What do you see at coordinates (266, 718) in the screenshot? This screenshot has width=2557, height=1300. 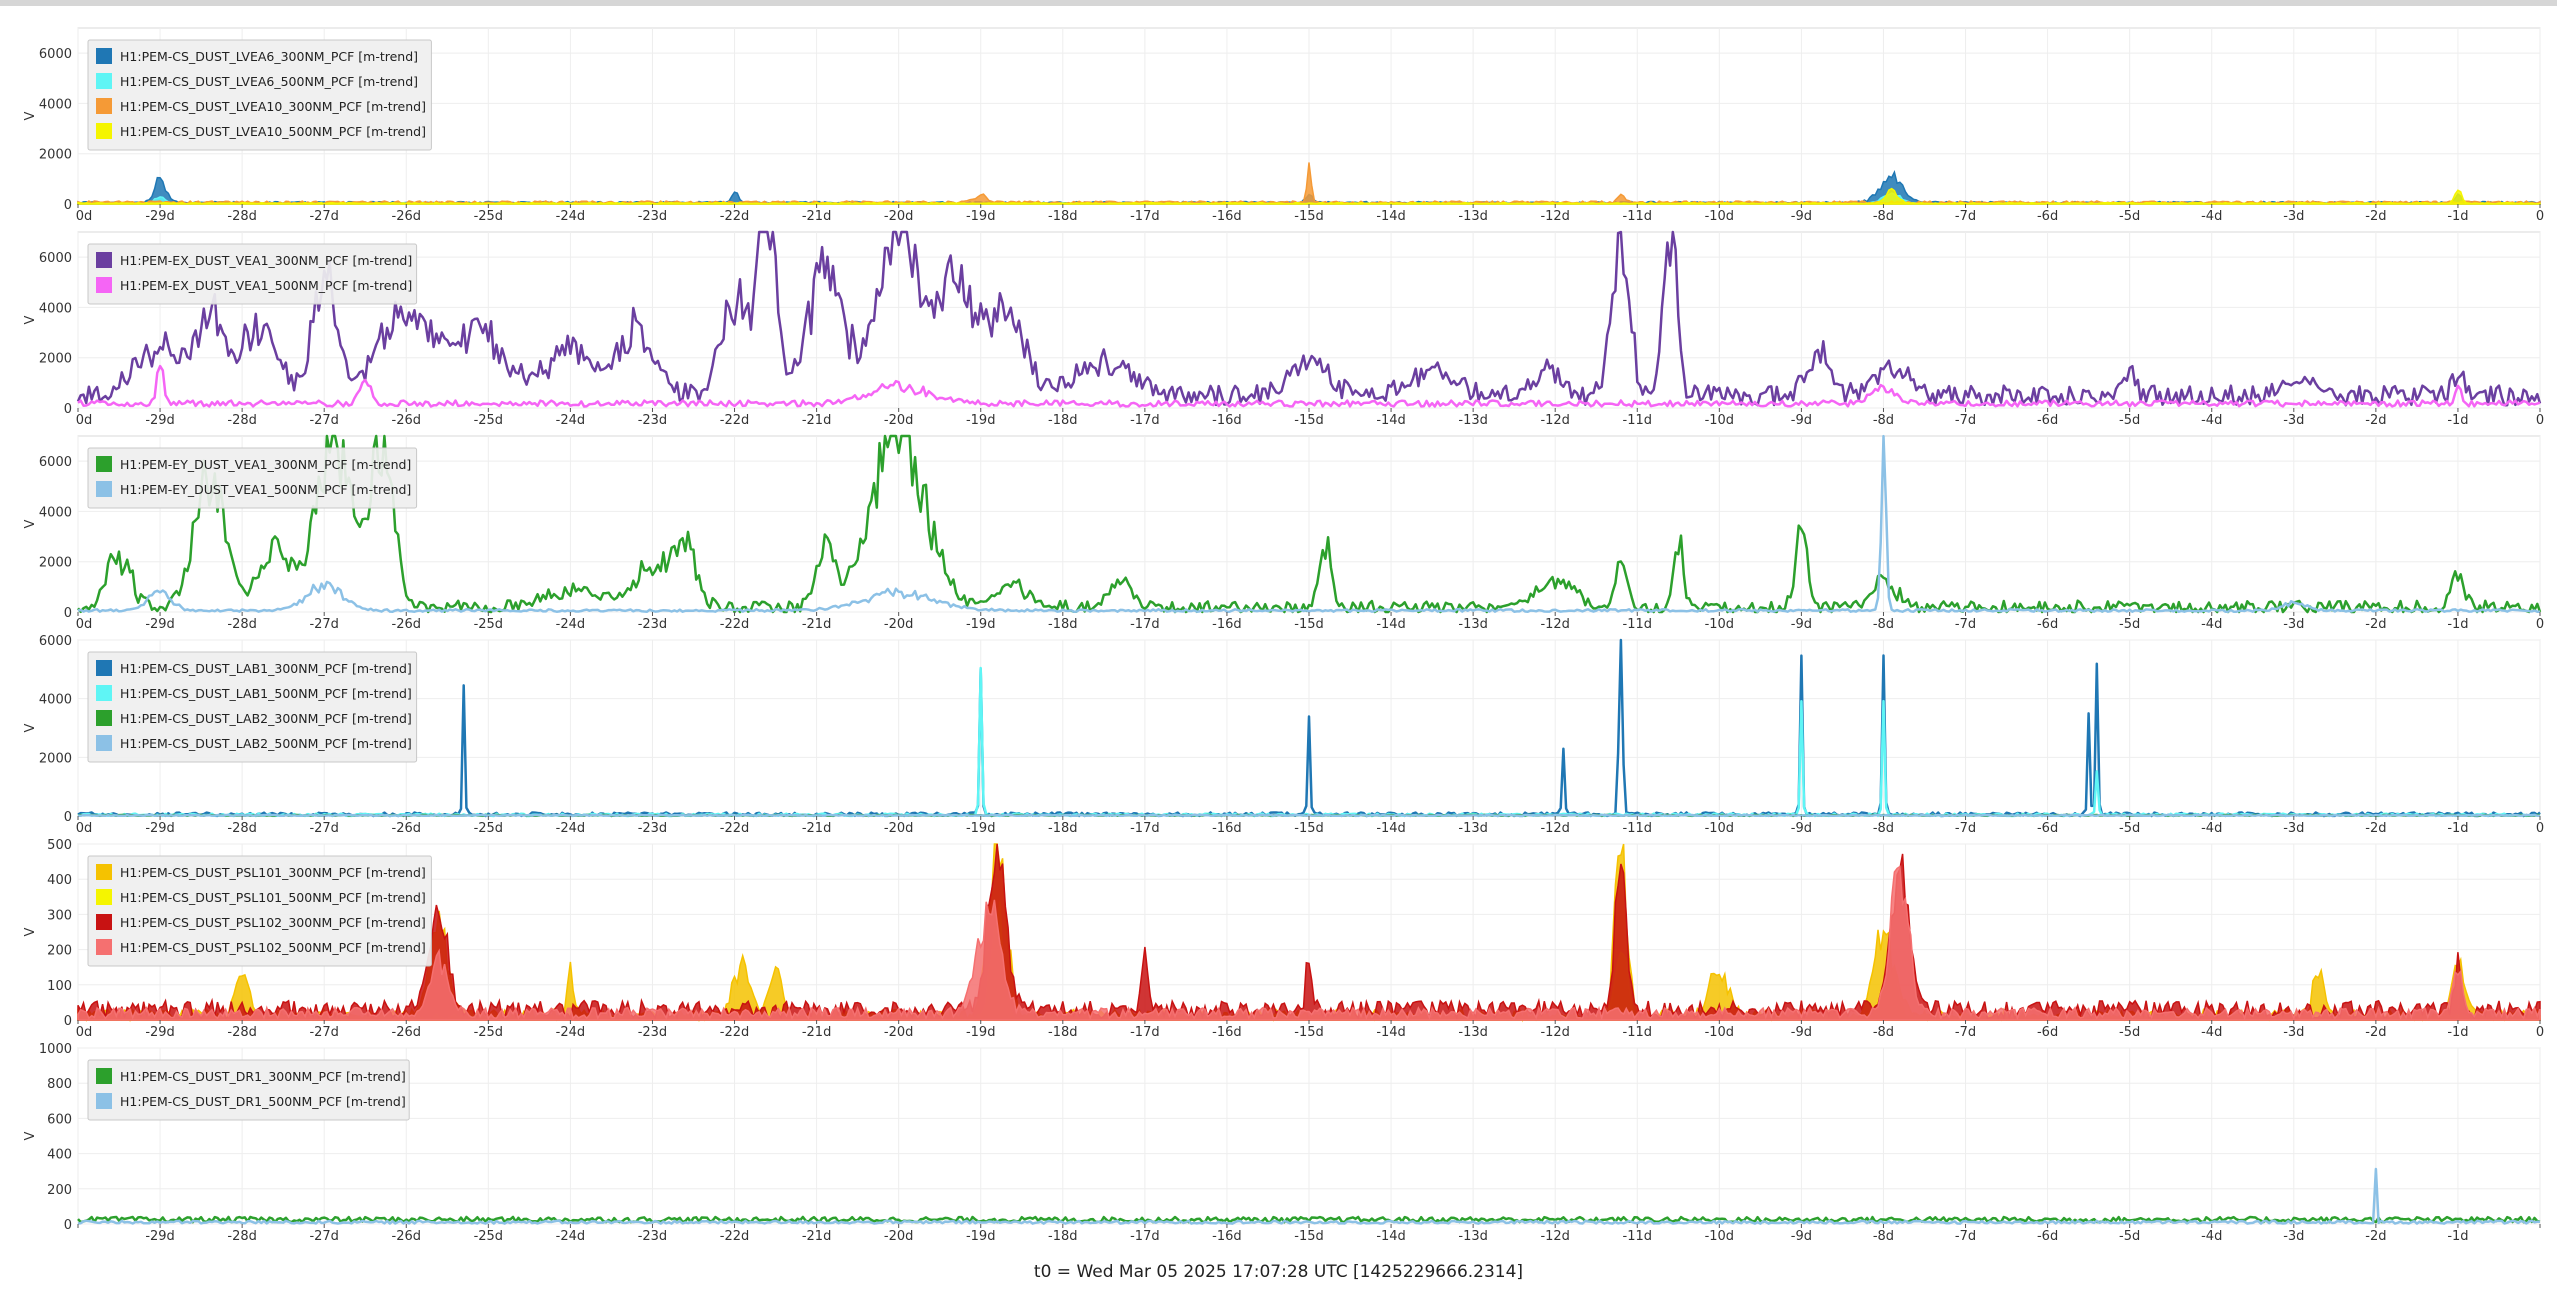 I see `legend-entry: H1:PEM-CS_DUST_LAB2_300NM_PCF [m-trend]` at bounding box center [266, 718].